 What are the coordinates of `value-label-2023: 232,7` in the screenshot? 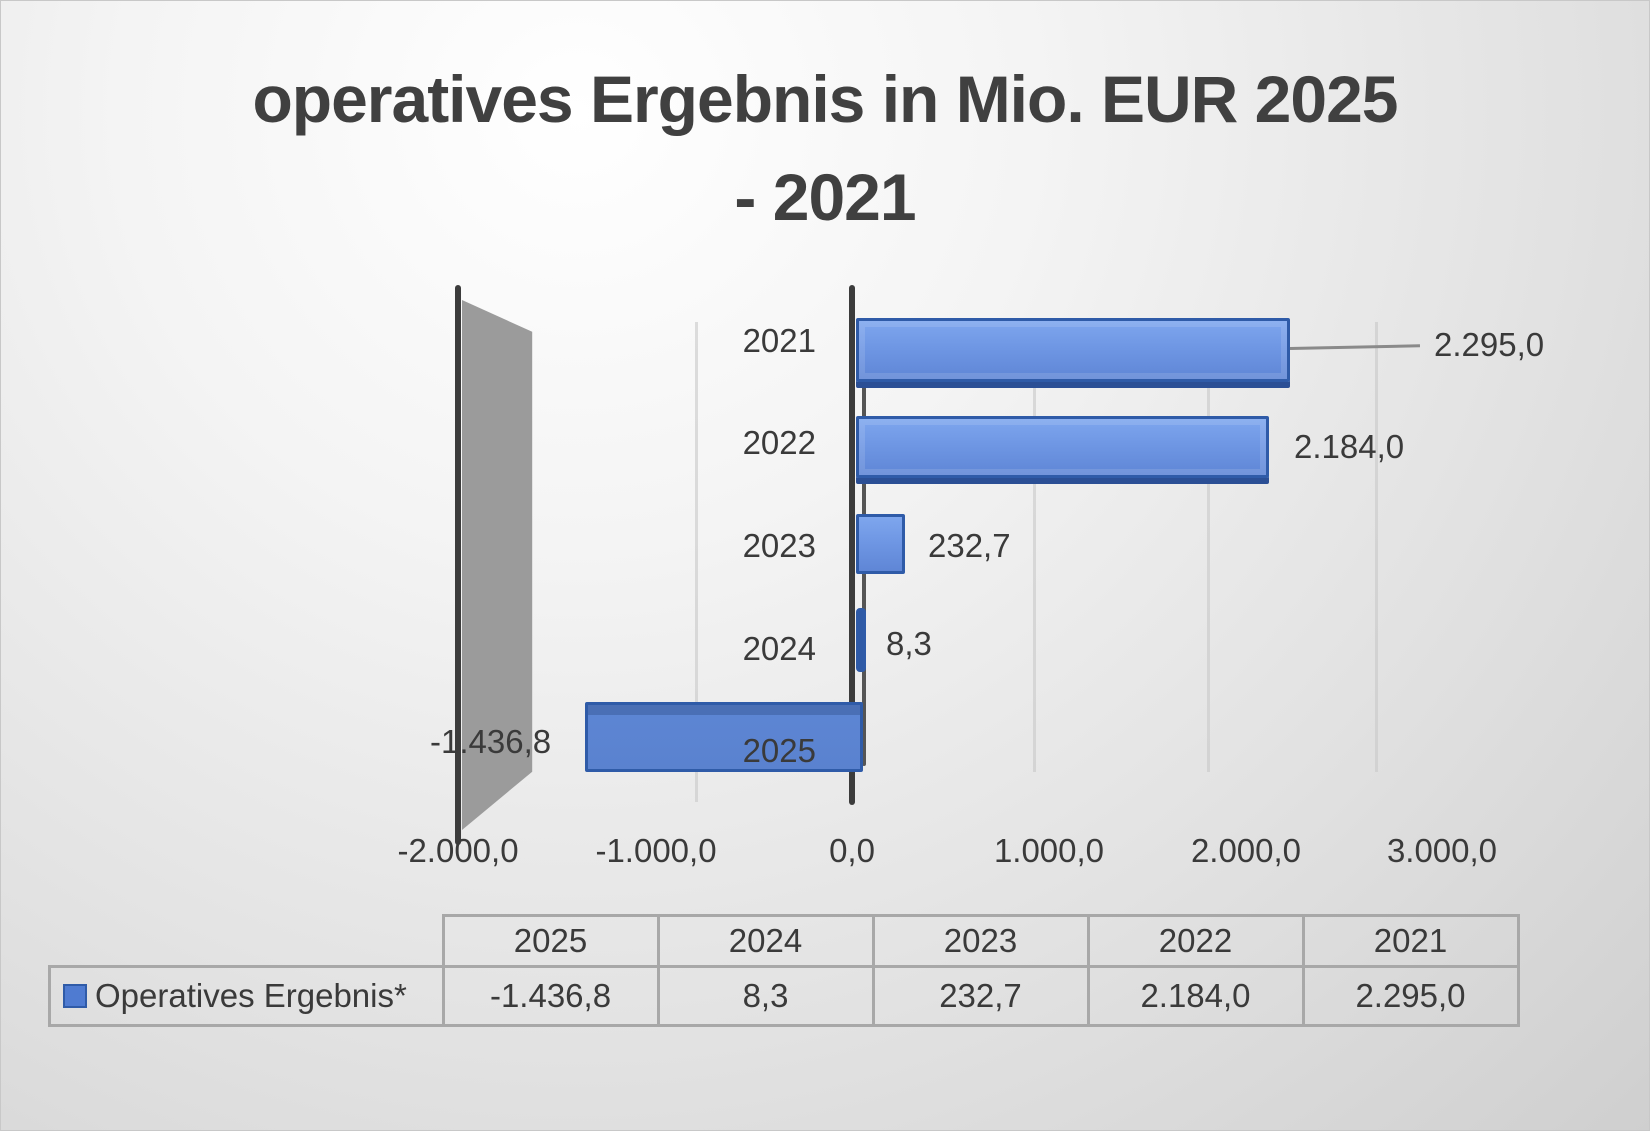 It's located at (969, 545).